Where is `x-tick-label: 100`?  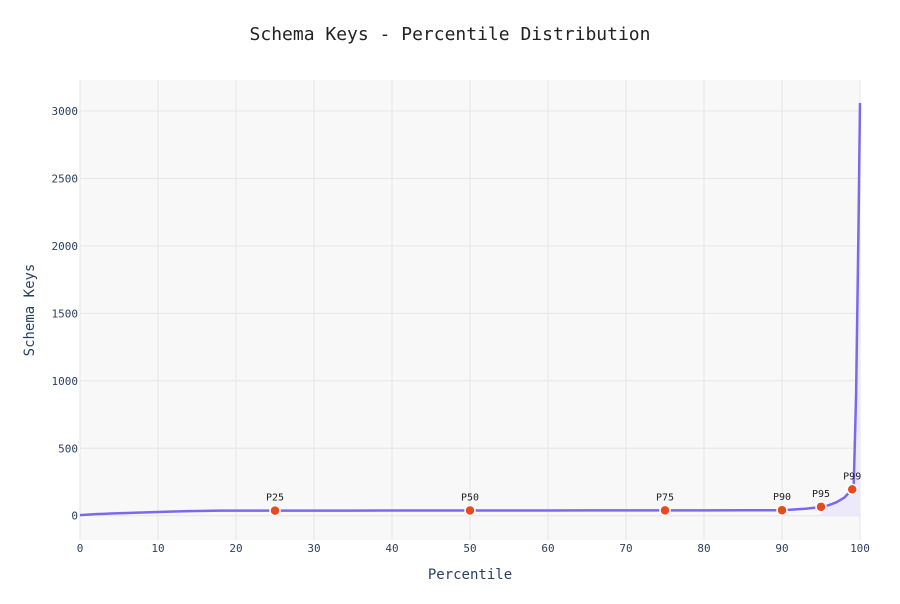
x-tick-label: 100 is located at coordinates (860, 548).